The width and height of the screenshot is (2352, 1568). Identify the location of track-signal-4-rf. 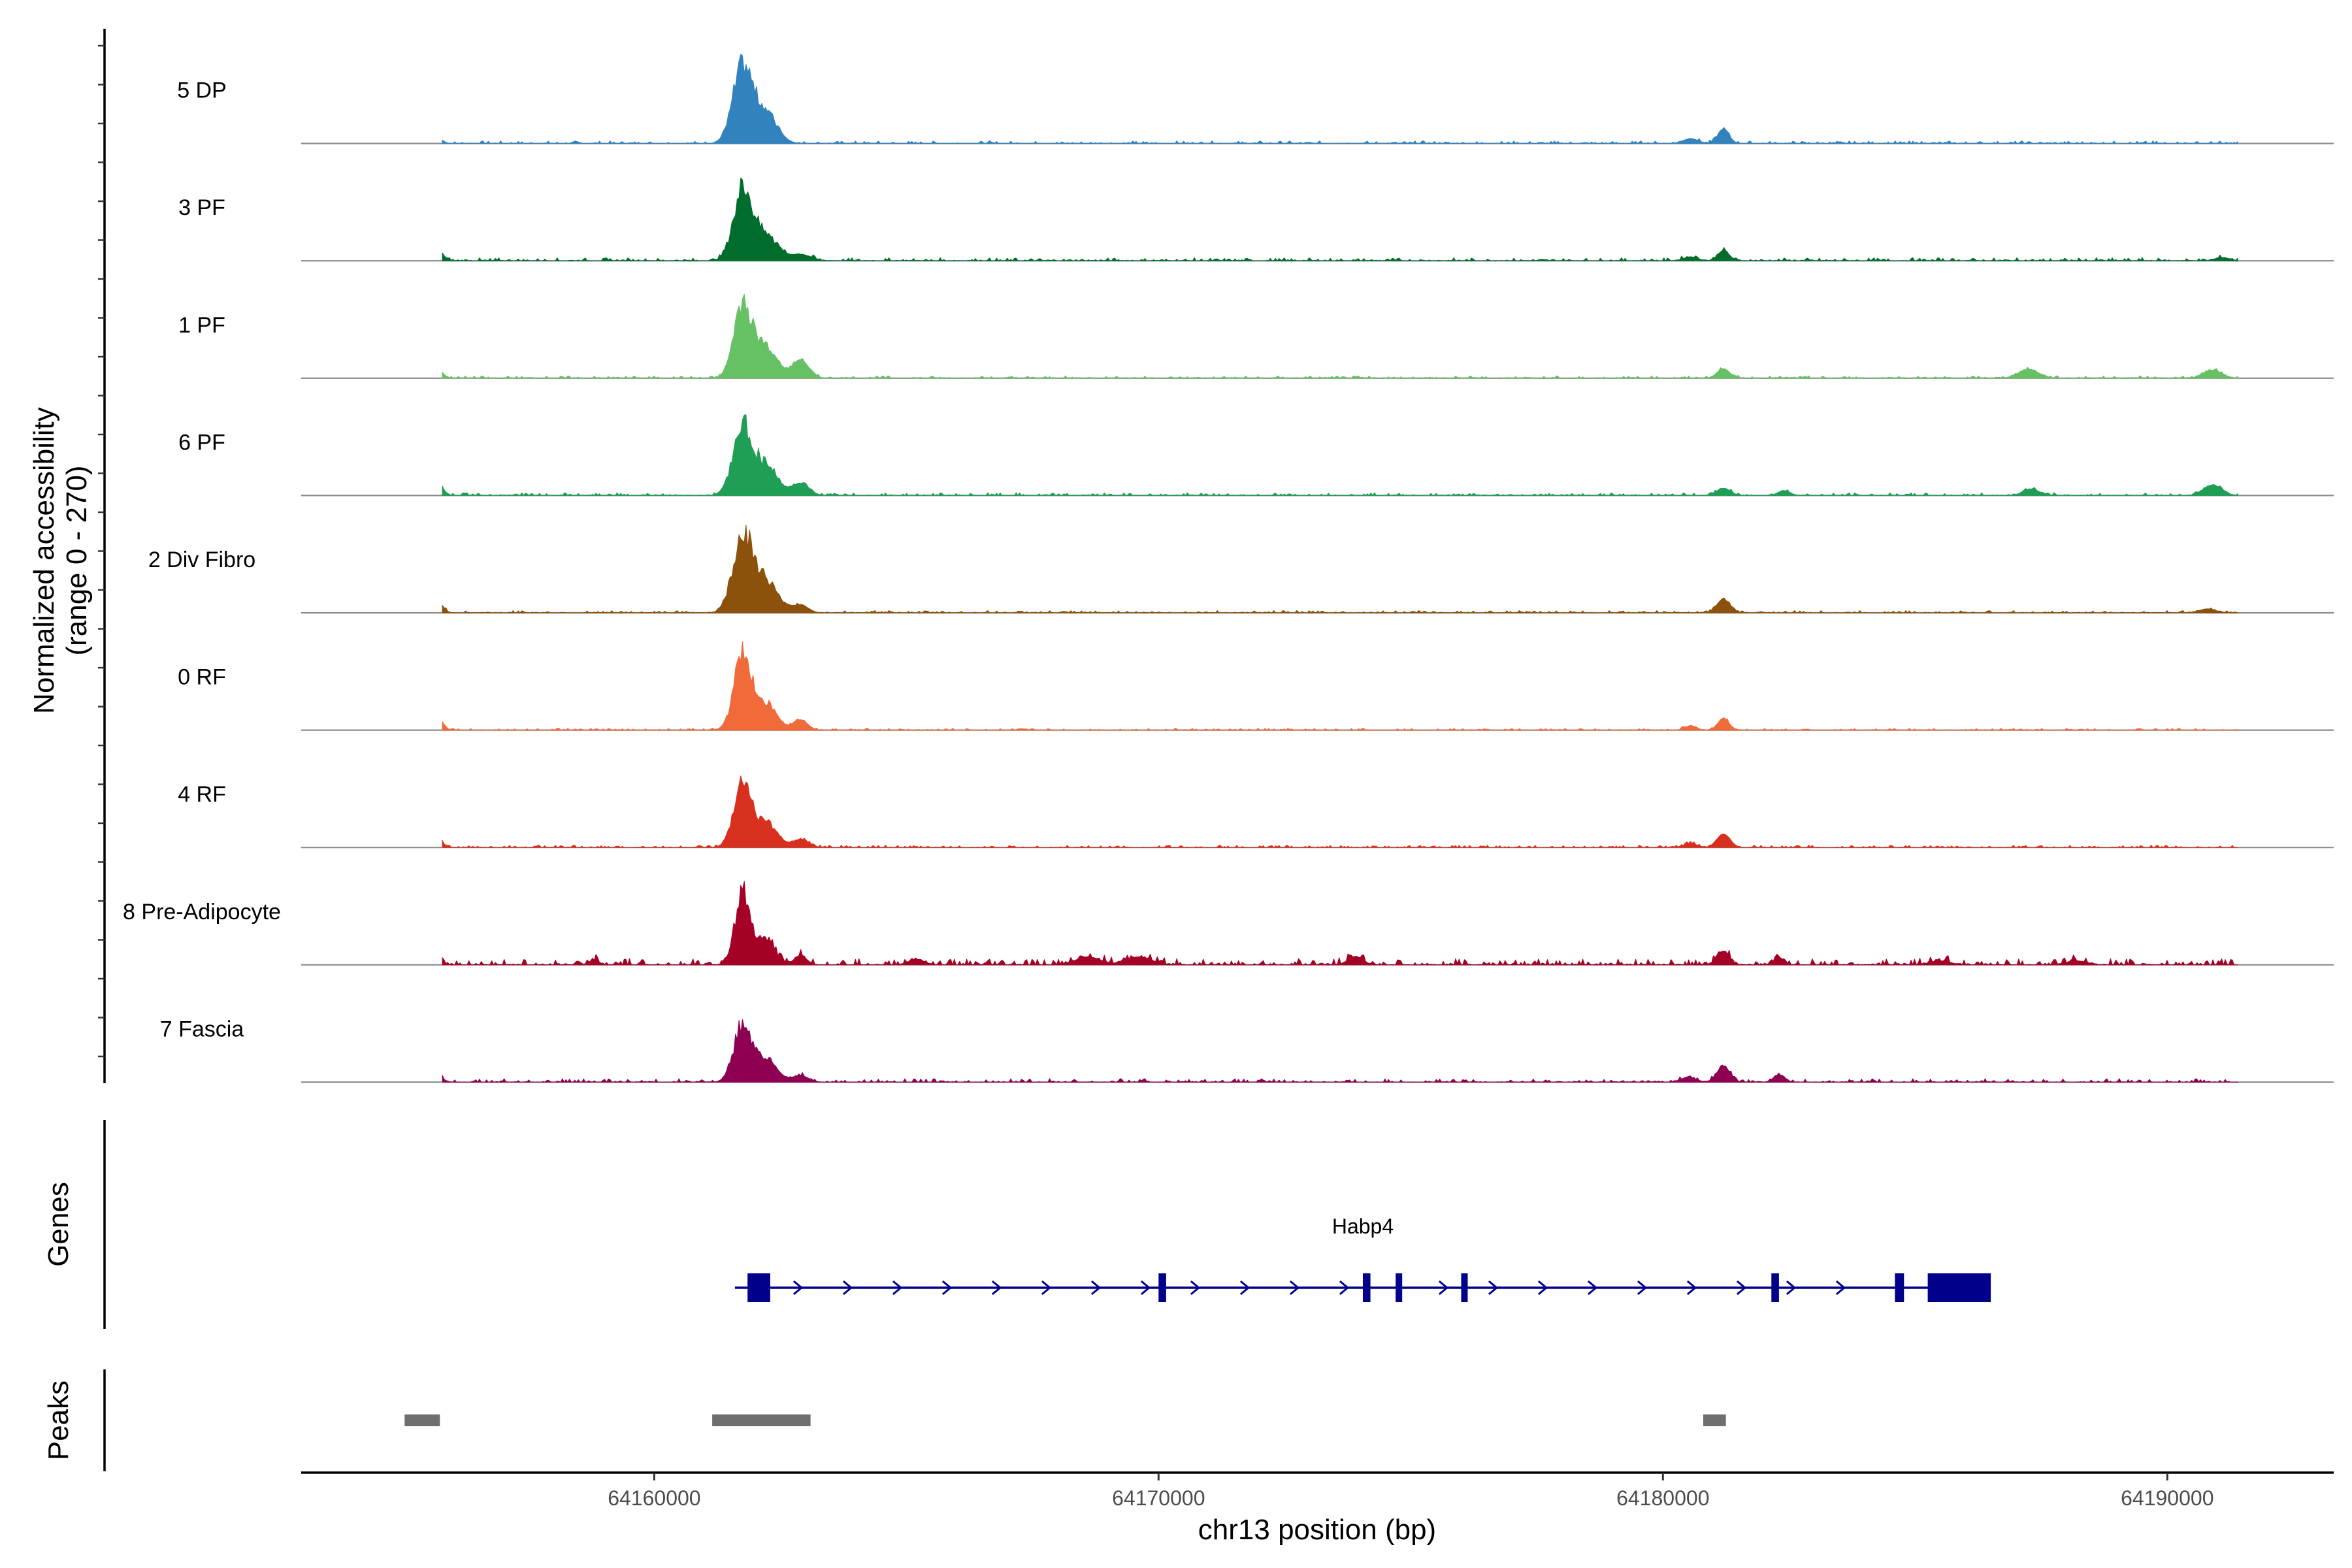
(1340, 812).